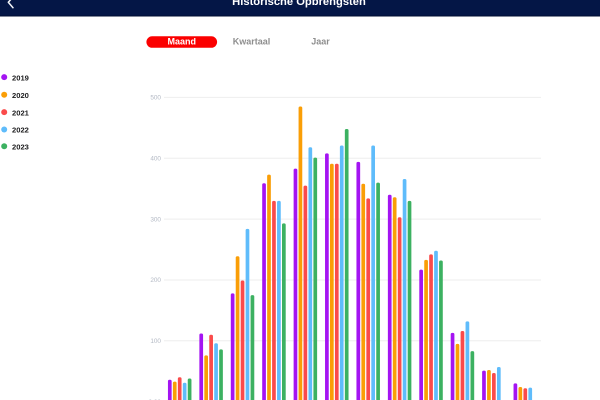 The height and width of the screenshot is (400, 600). What do you see at coordinates (155, 341) in the screenshot?
I see `svg-text: 100` at bounding box center [155, 341].